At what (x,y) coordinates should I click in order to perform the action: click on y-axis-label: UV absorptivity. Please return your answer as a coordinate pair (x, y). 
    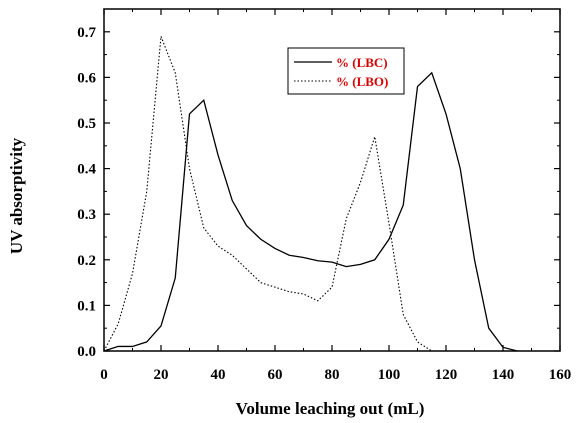
    Looking at the image, I should click on (16, 195).